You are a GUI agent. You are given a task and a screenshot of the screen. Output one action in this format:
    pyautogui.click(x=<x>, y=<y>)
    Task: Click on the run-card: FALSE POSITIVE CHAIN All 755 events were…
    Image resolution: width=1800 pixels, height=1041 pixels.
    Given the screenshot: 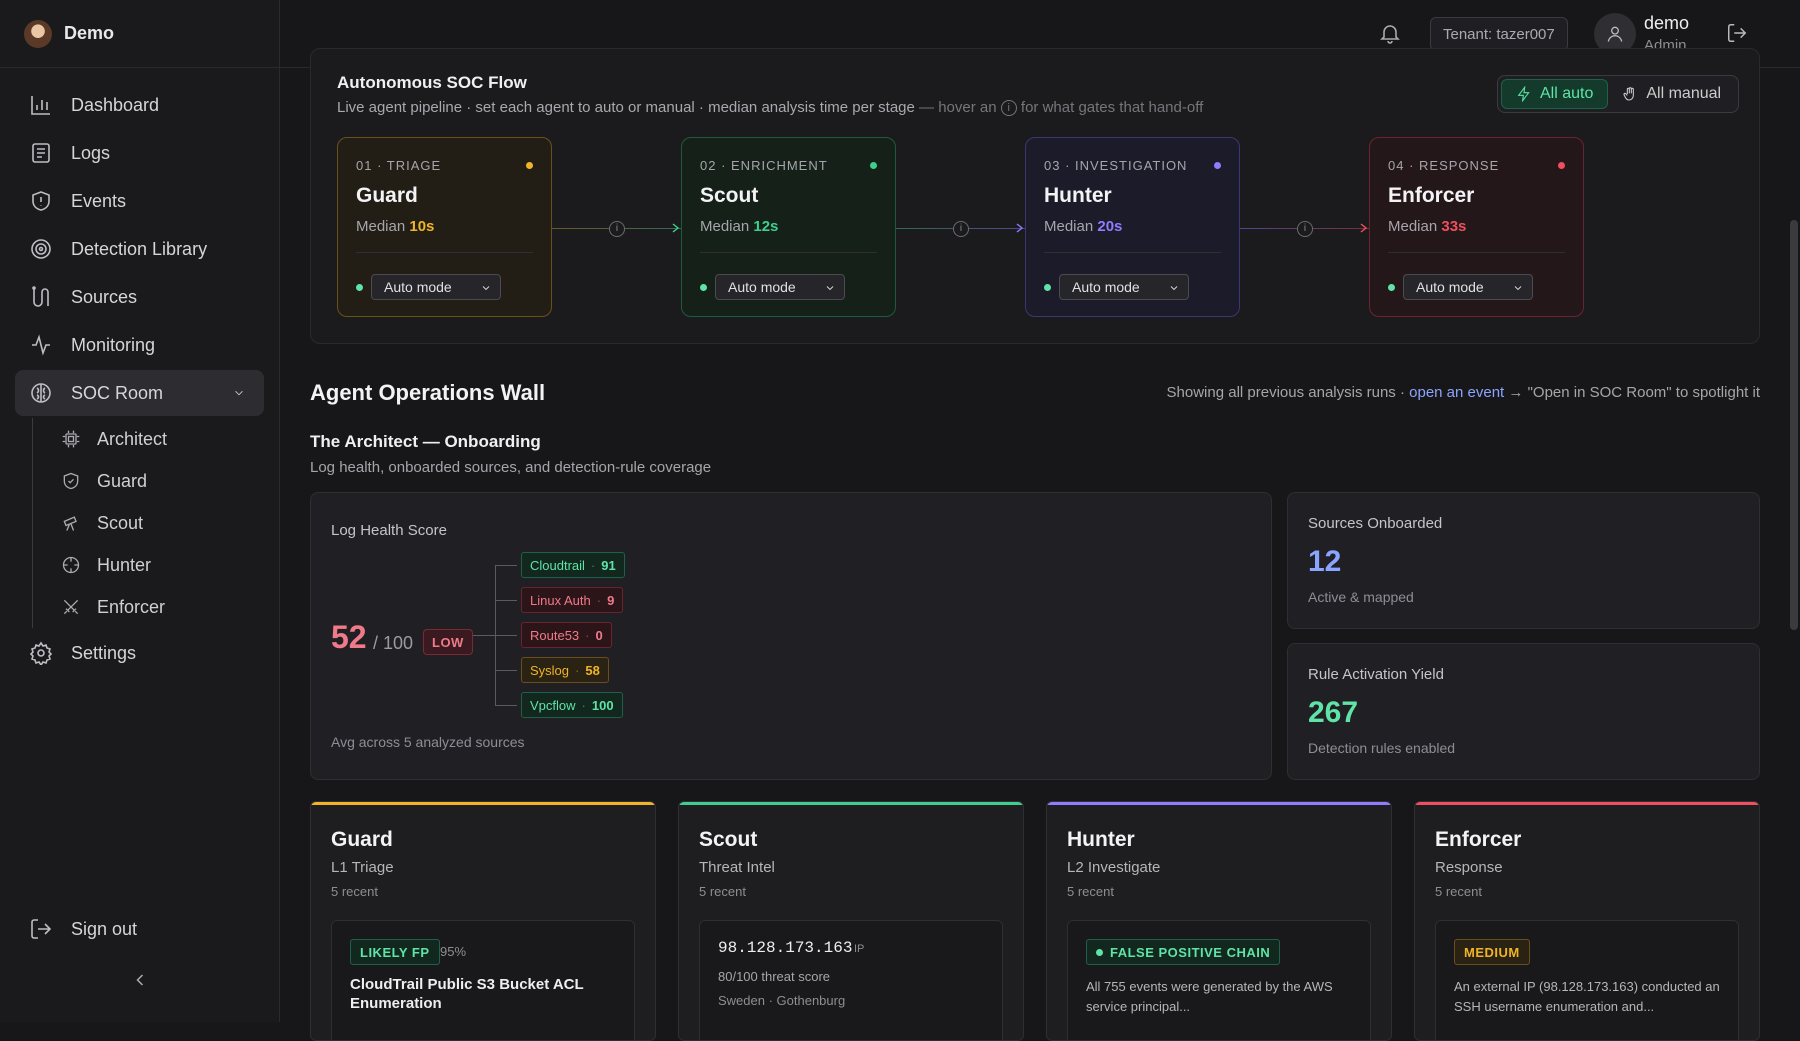 What is the action you would take?
    pyautogui.click(x=1219, y=980)
    